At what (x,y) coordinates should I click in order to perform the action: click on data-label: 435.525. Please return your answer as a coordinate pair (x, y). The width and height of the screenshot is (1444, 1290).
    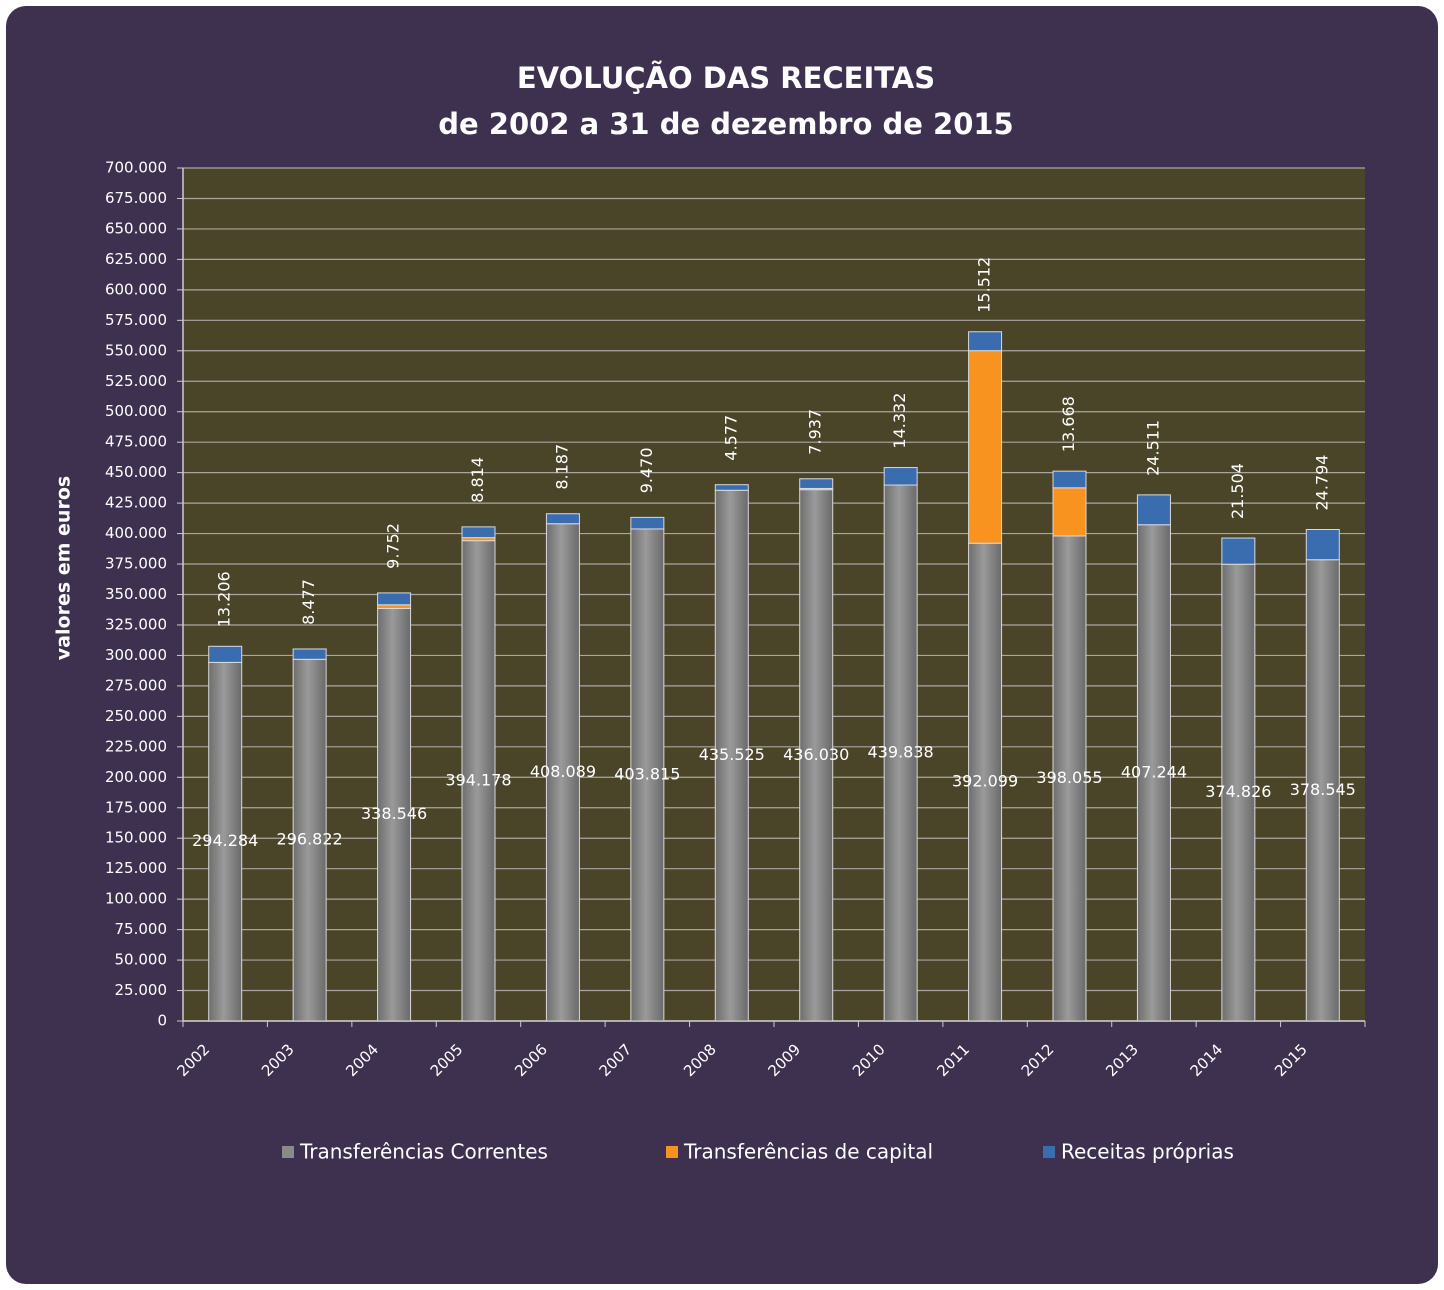
    Looking at the image, I should click on (732, 754).